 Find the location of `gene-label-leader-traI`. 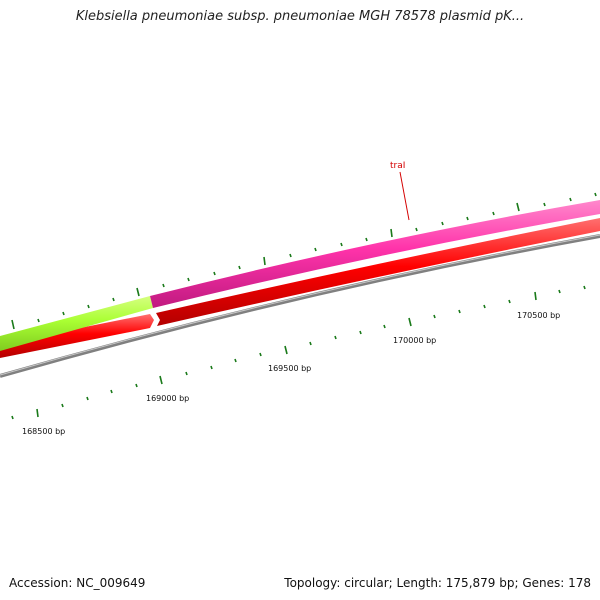

gene-label-leader-traI is located at coordinates (404, 196).